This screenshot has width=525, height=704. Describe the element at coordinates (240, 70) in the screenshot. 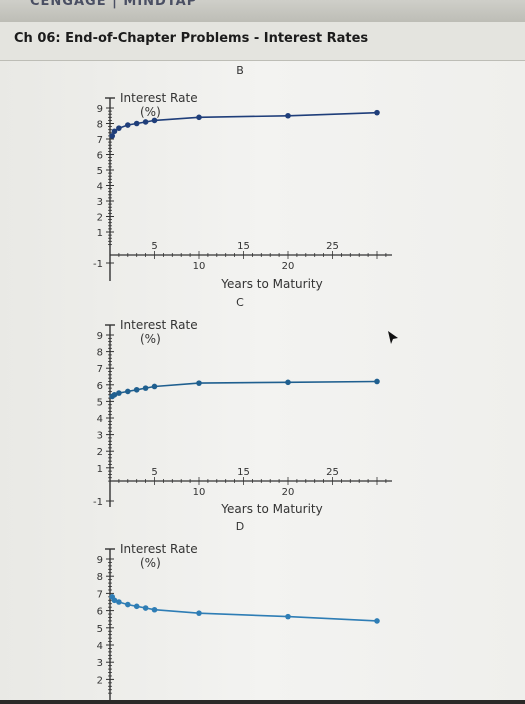

I see `panel-label-b: B` at that location.